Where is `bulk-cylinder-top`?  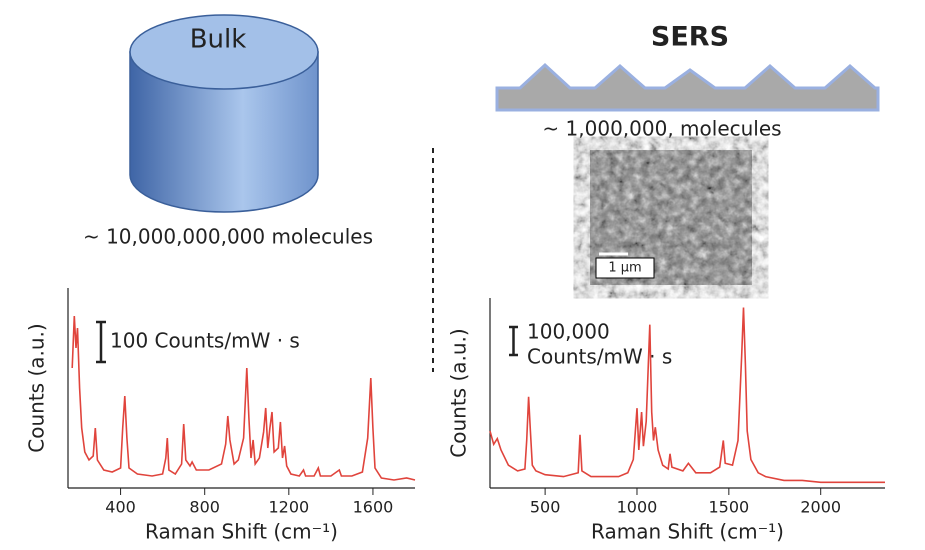 bulk-cylinder-top is located at coordinates (224, 52).